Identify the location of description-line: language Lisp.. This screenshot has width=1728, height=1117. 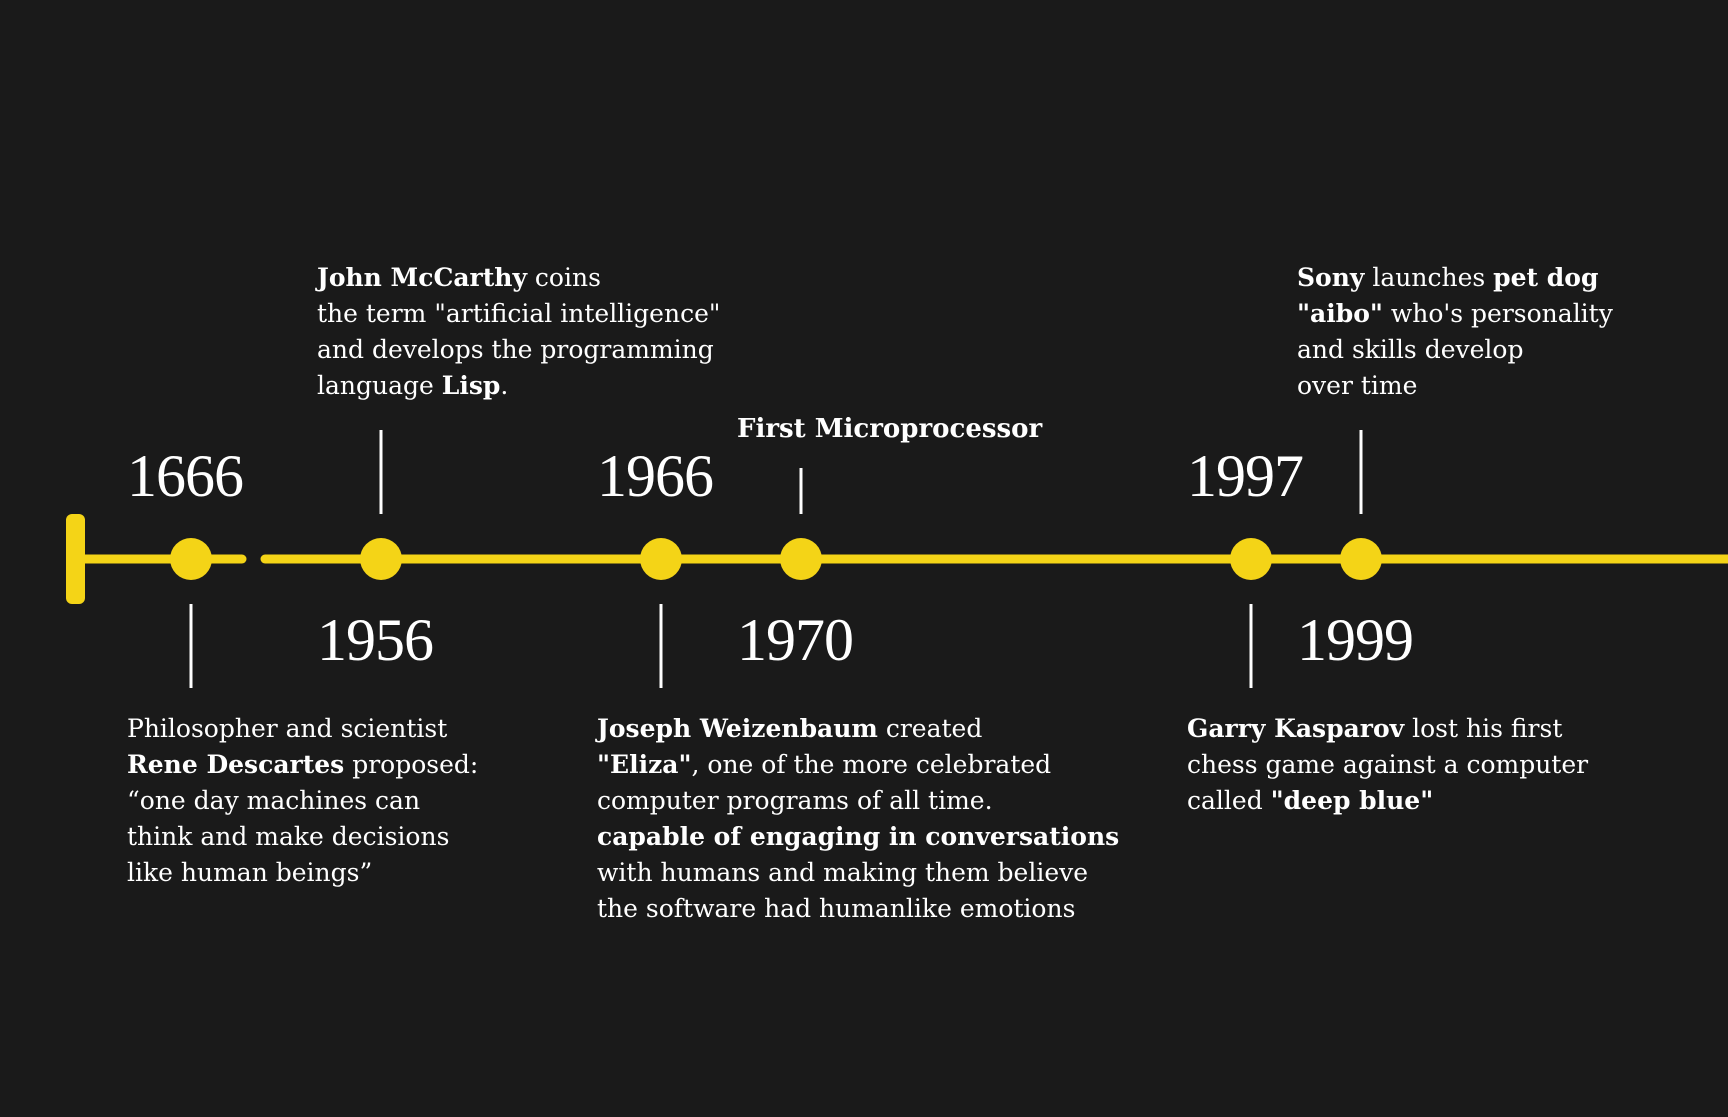
(518, 386).